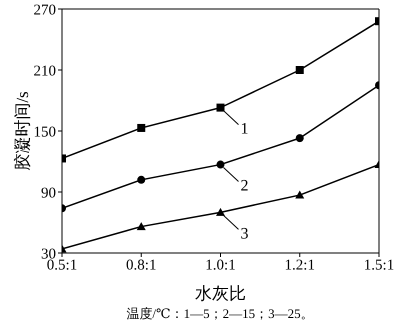 The image size is (400, 332). Describe the element at coordinates (244, 129) in the screenshot. I see `legend-label: 1` at that location.